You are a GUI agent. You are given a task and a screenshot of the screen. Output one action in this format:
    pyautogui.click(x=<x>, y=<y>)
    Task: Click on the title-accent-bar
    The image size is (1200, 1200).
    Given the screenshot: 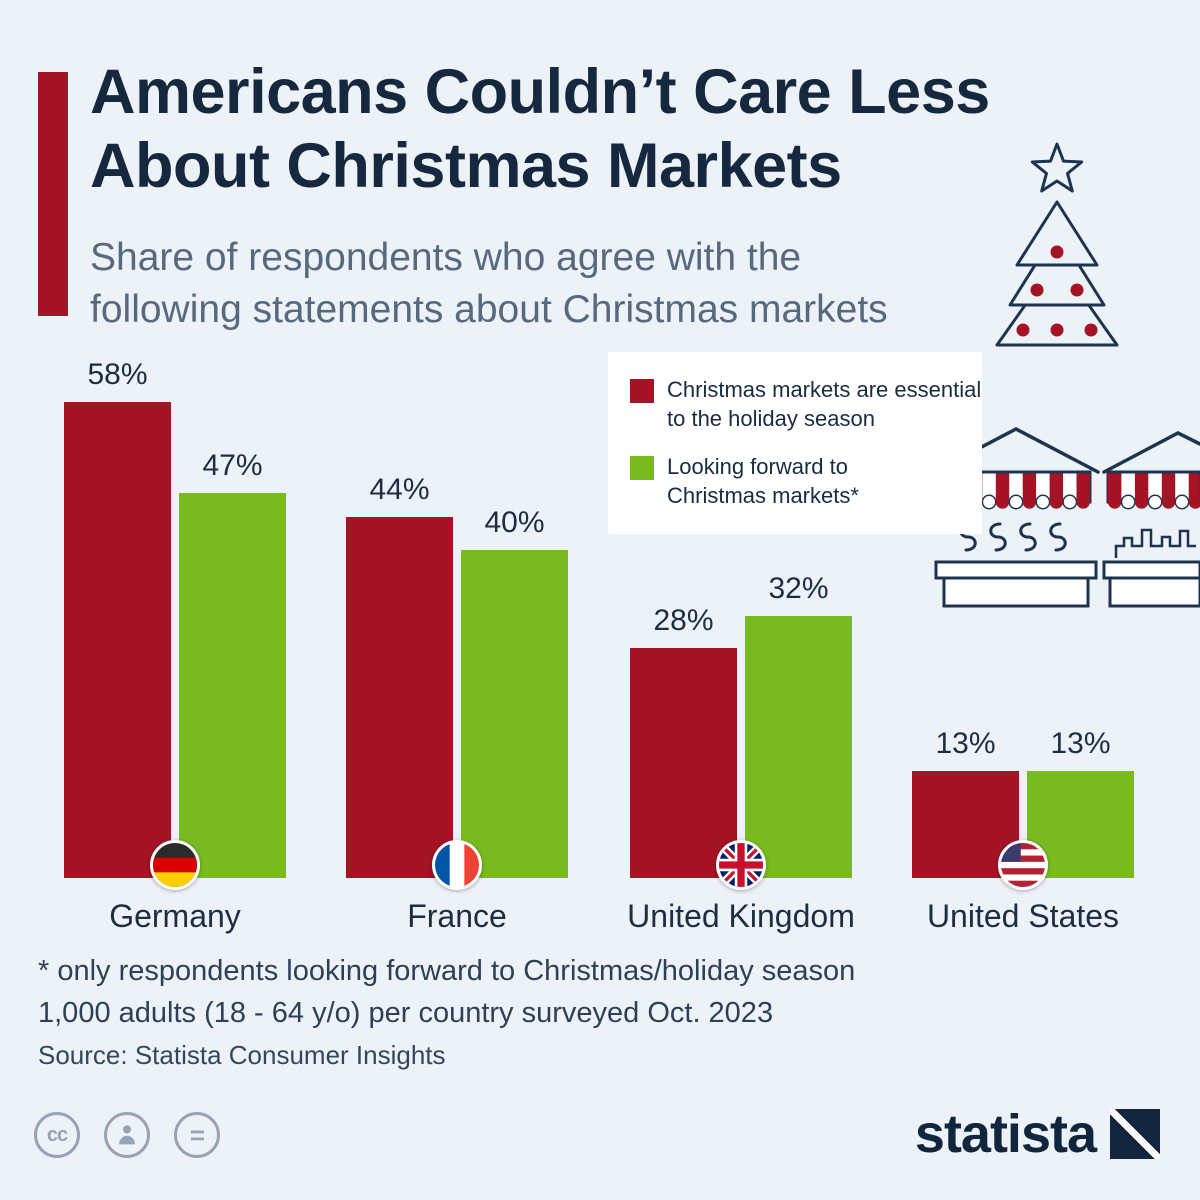 What is the action you would take?
    pyautogui.click(x=53, y=194)
    